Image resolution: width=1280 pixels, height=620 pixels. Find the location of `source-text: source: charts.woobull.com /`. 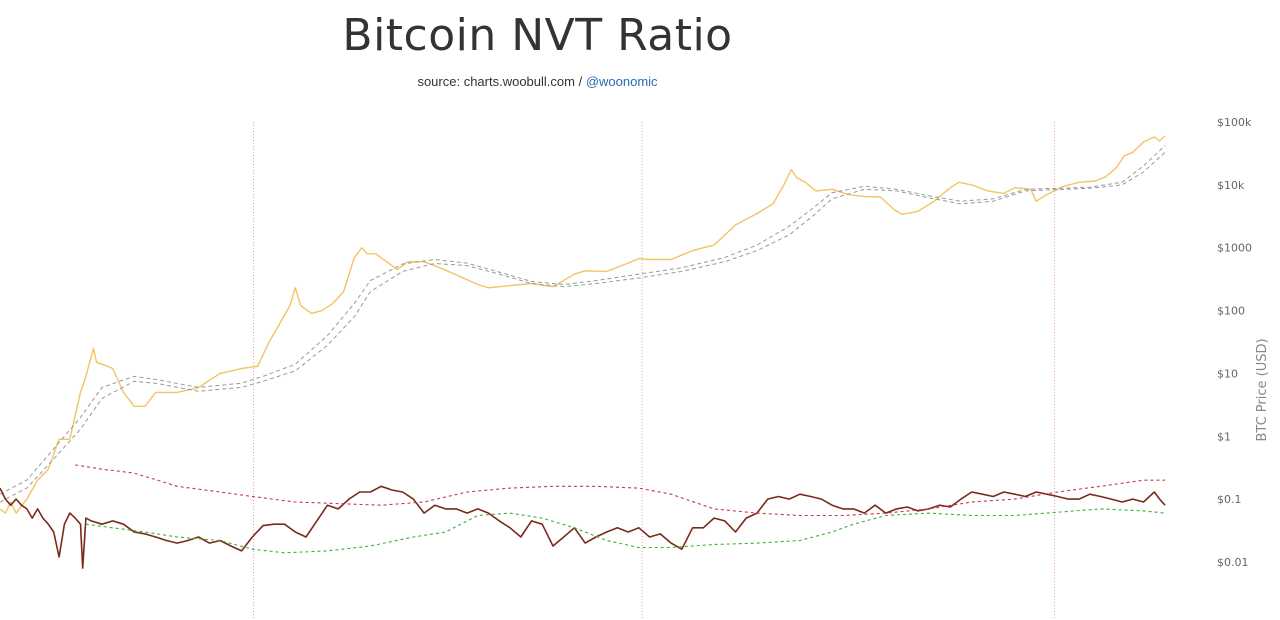

source-text: source: charts.woobull.com / is located at coordinates (501, 81).